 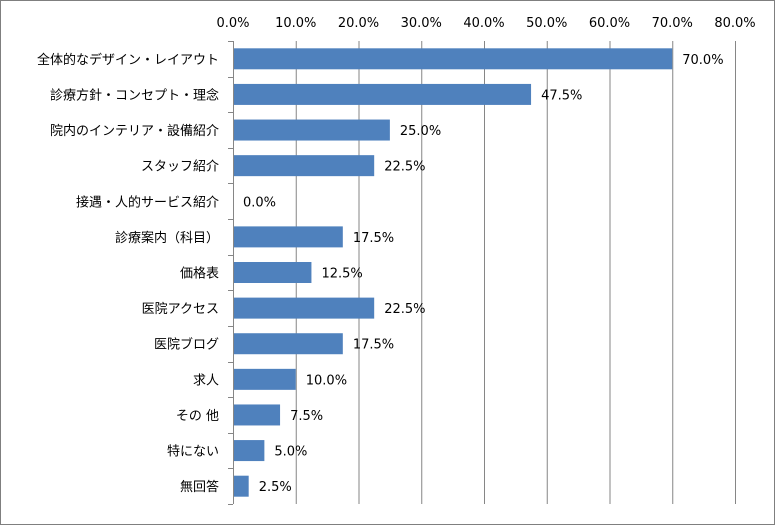 What do you see at coordinates (167, 238) in the screenshot?
I see `category-label: 診療案内（科目）` at bounding box center [167, 238].